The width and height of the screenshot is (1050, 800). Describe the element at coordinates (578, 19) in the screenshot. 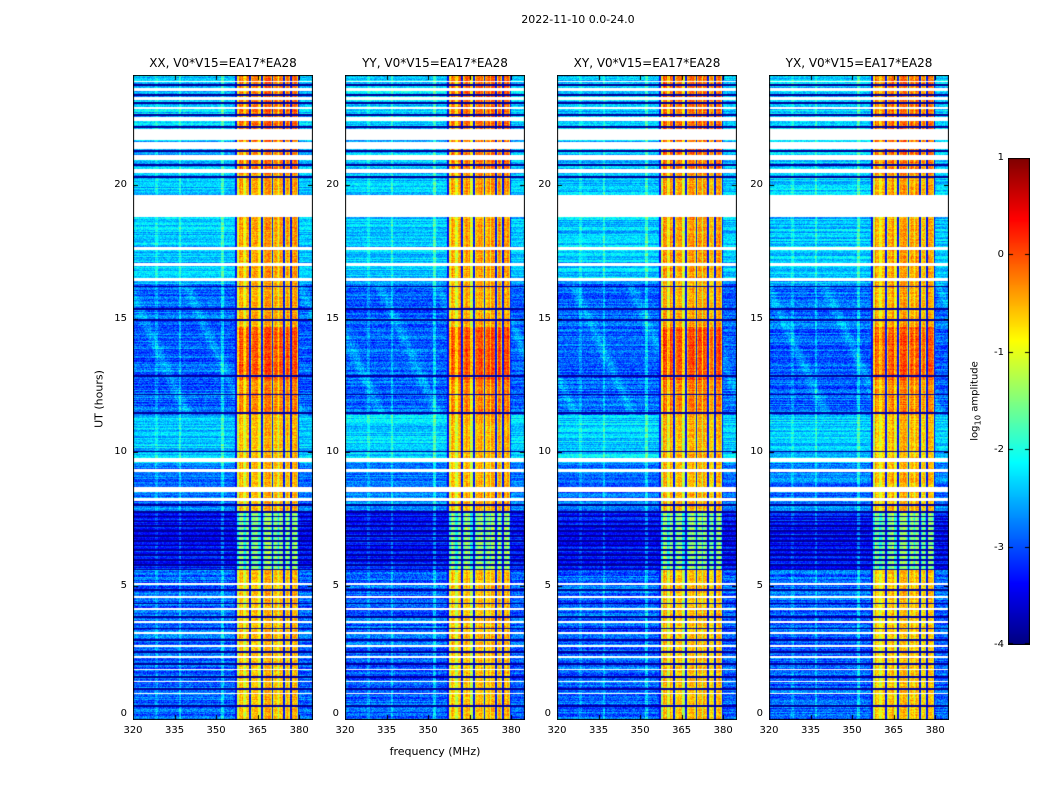

I see `figure-title: 2022-11-10 0.0-24.0` at that location.